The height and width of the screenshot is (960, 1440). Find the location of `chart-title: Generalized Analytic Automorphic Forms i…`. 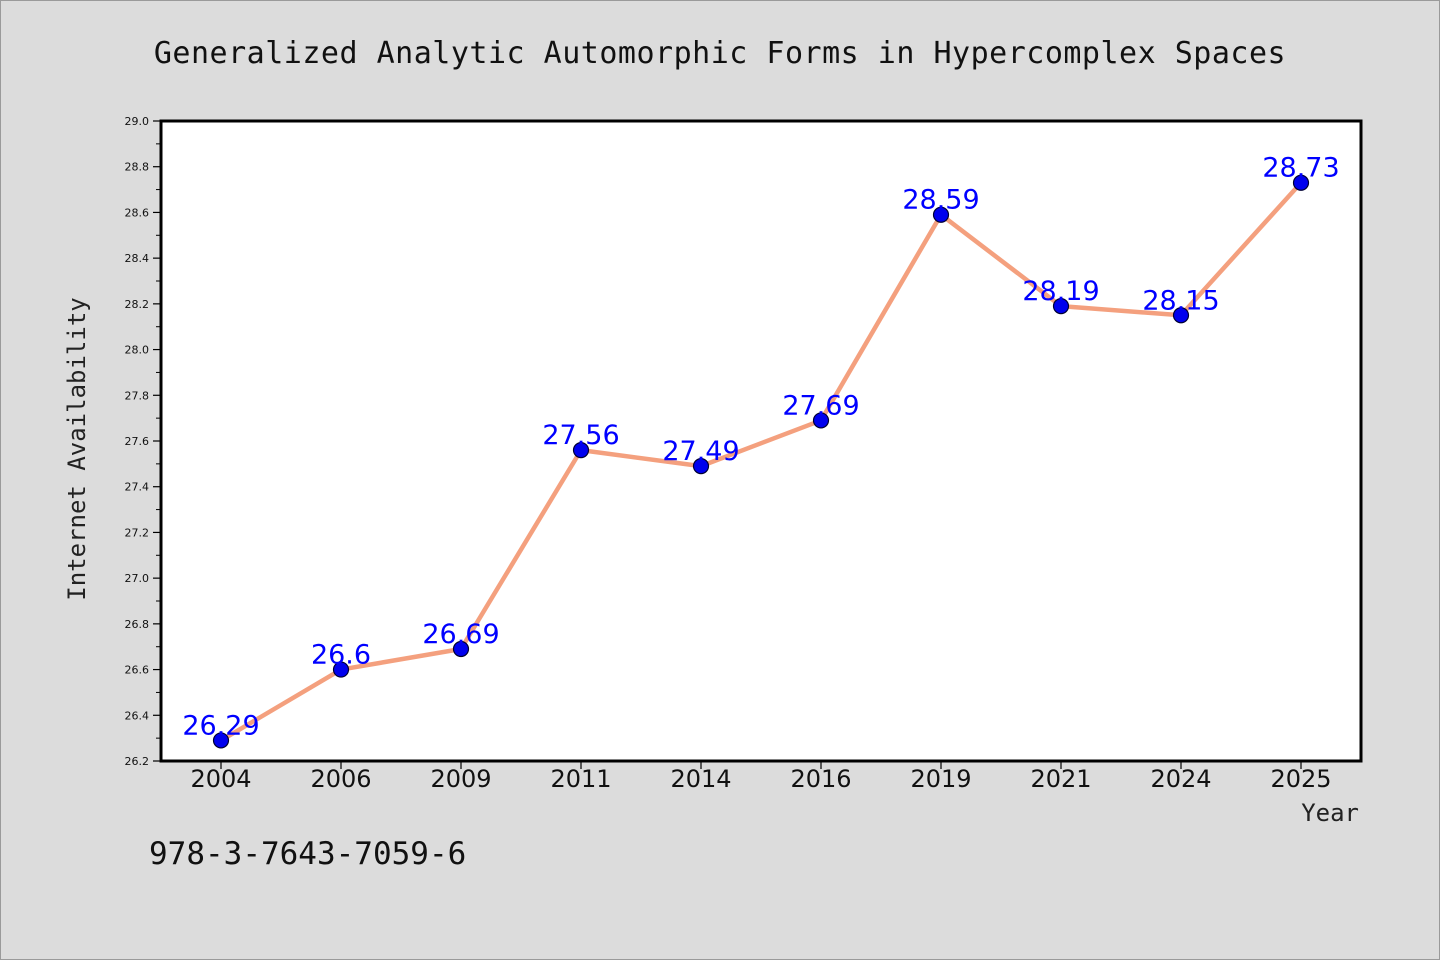

chart-title: Generalized Analytic Automorphic Forms i… is located at coordinates (720, 53).